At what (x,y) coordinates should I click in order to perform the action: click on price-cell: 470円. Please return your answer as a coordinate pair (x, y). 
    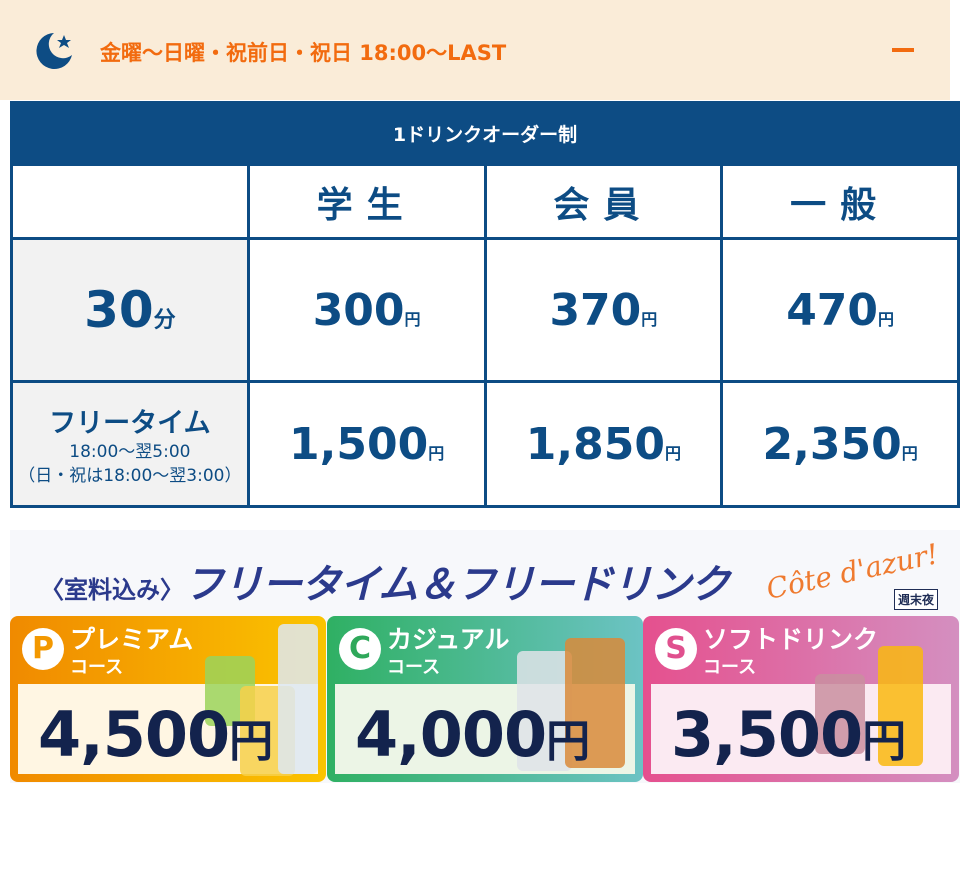
    Looking at the image, I should click on (840, 310).